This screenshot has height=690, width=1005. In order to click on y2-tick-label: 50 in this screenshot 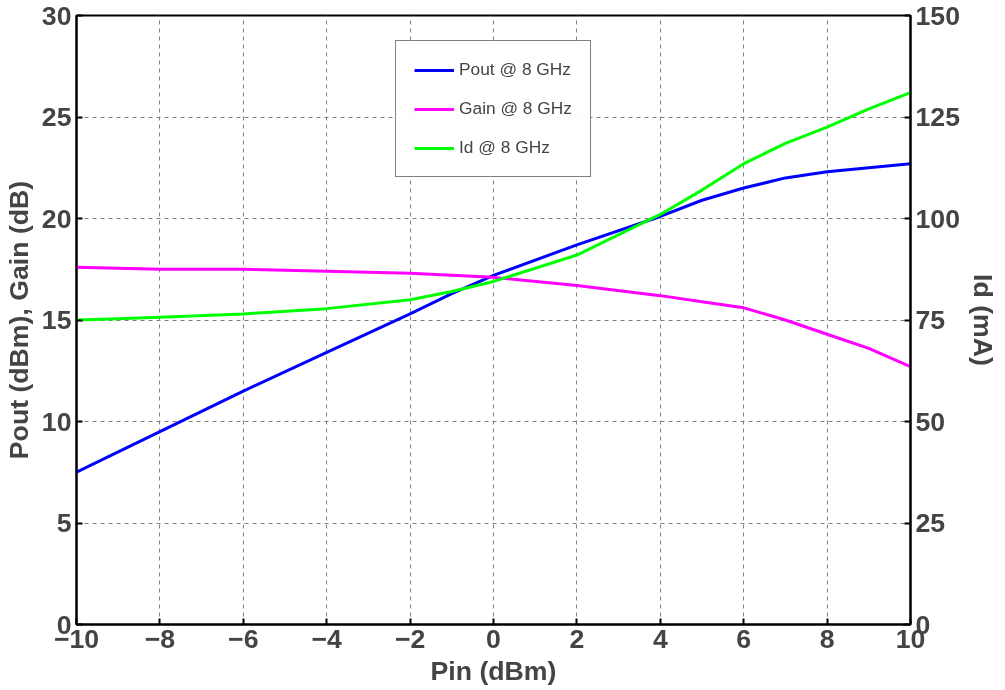, I will do `click(930, 421)`.